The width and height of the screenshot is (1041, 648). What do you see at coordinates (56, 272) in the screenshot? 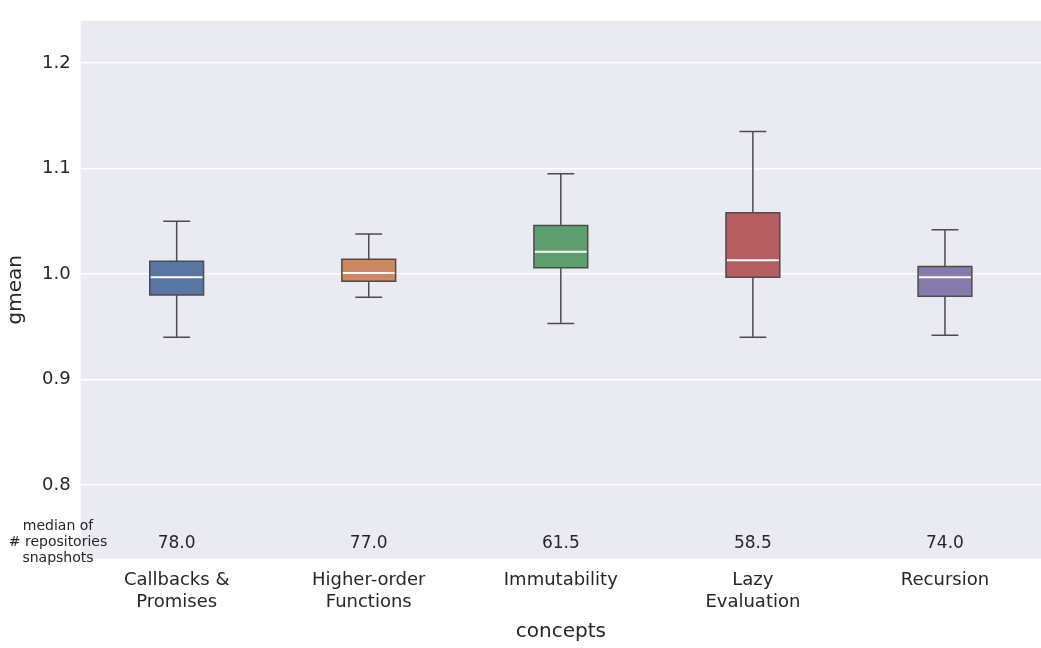
I see `y-tick-label: 1.0` at bounding box center [56, 272].